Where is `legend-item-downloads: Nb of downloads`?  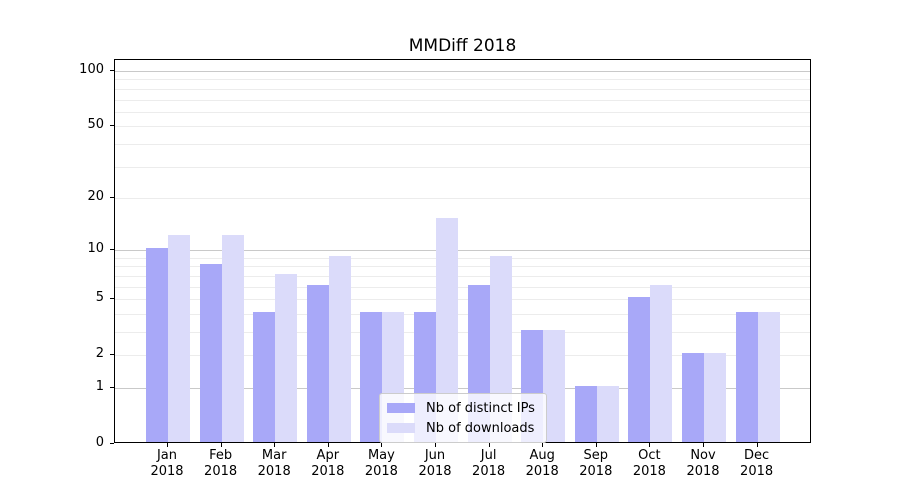
legend-item-downloads: Nb of downloads is located at coordinates (462, 428).